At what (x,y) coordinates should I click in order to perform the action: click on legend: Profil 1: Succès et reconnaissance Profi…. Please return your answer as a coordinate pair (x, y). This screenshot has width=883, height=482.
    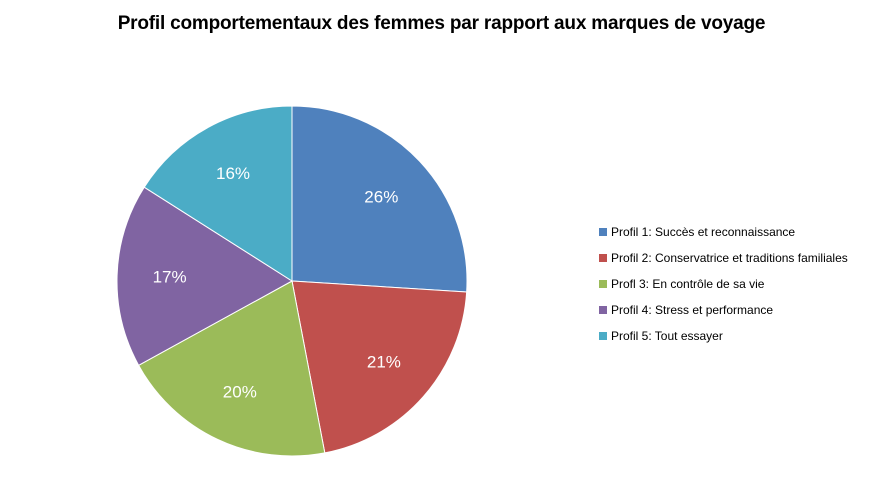
    Looking at the image, I should click on (723, 284).